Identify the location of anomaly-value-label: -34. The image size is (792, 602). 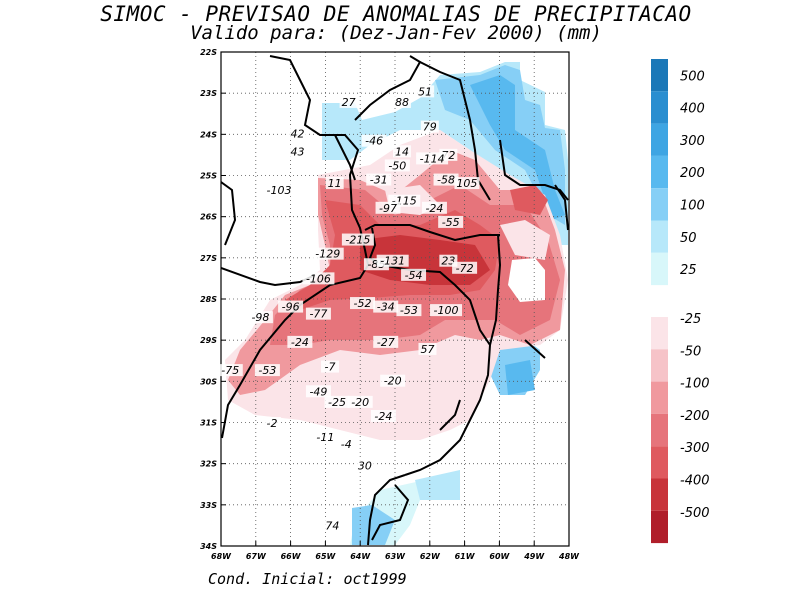
(386, 307).